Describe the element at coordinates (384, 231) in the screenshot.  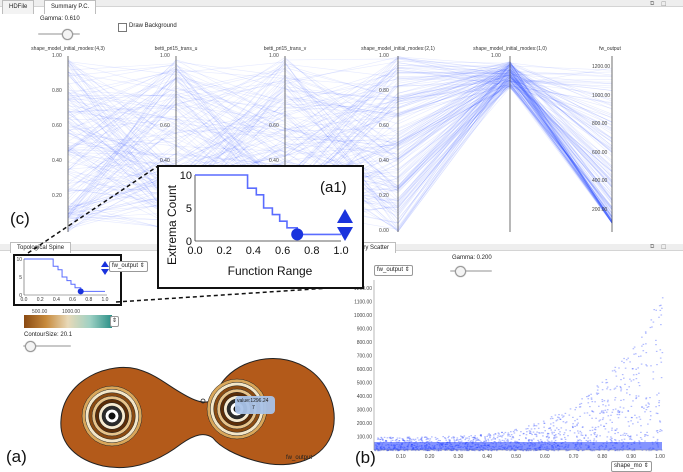
I see `pc-tick-label: 0.00` at that location.